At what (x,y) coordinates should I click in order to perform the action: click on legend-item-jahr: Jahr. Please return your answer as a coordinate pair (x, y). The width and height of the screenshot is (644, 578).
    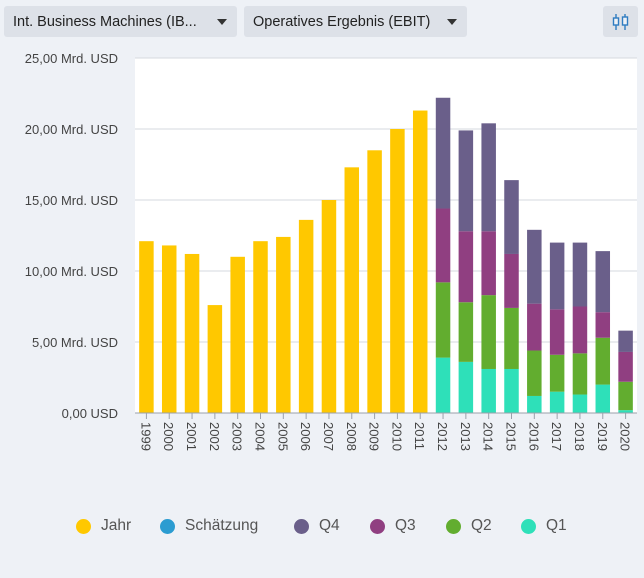
    Looking at the image, I should click on (103, 526).